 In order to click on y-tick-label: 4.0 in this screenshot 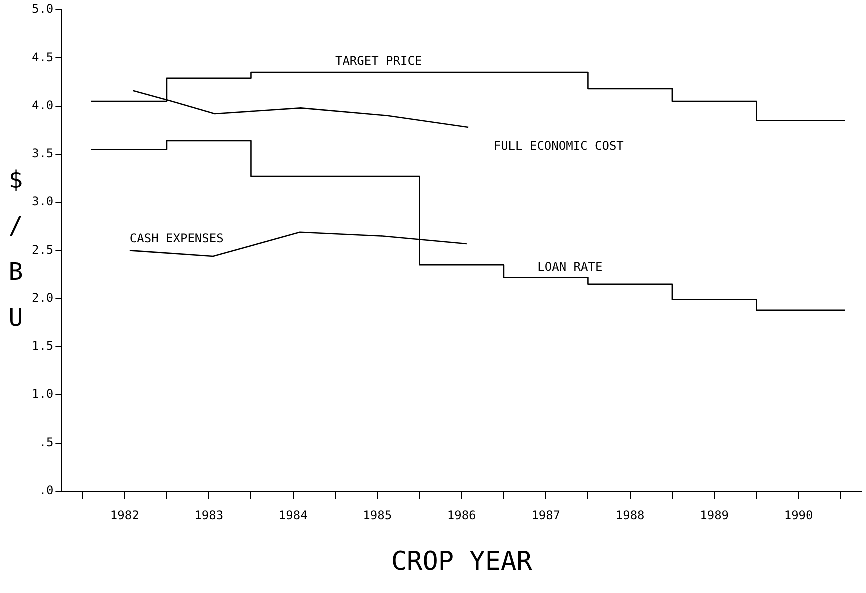, I will do `click(43, 105)`.